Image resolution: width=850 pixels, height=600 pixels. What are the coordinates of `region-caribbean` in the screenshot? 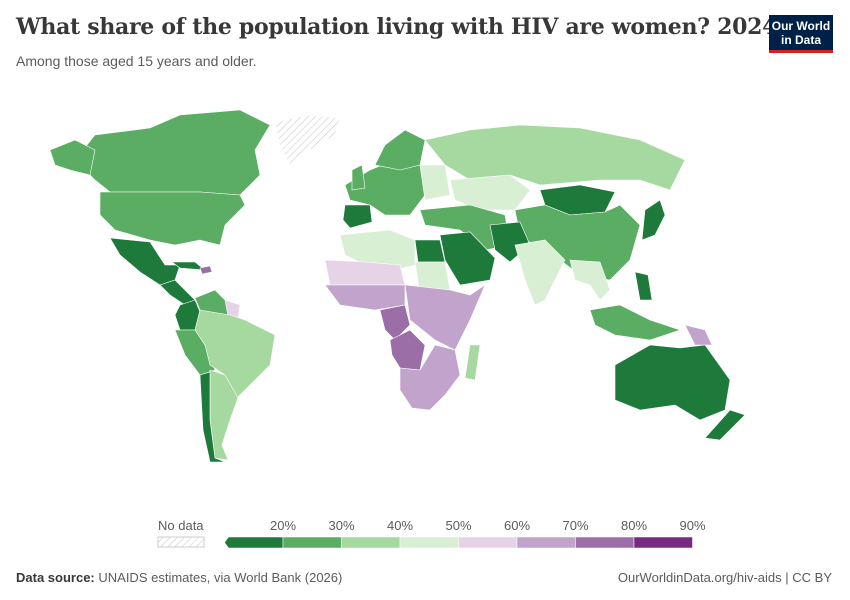 It's located at (206, 270).